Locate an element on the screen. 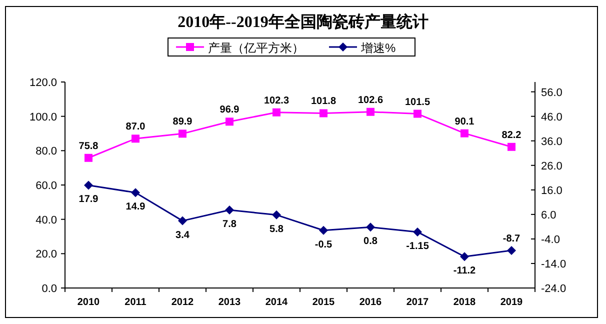 This screenshot has width=606, height=324. x-tick-label: 2015 is located at coordinates (324, 302).